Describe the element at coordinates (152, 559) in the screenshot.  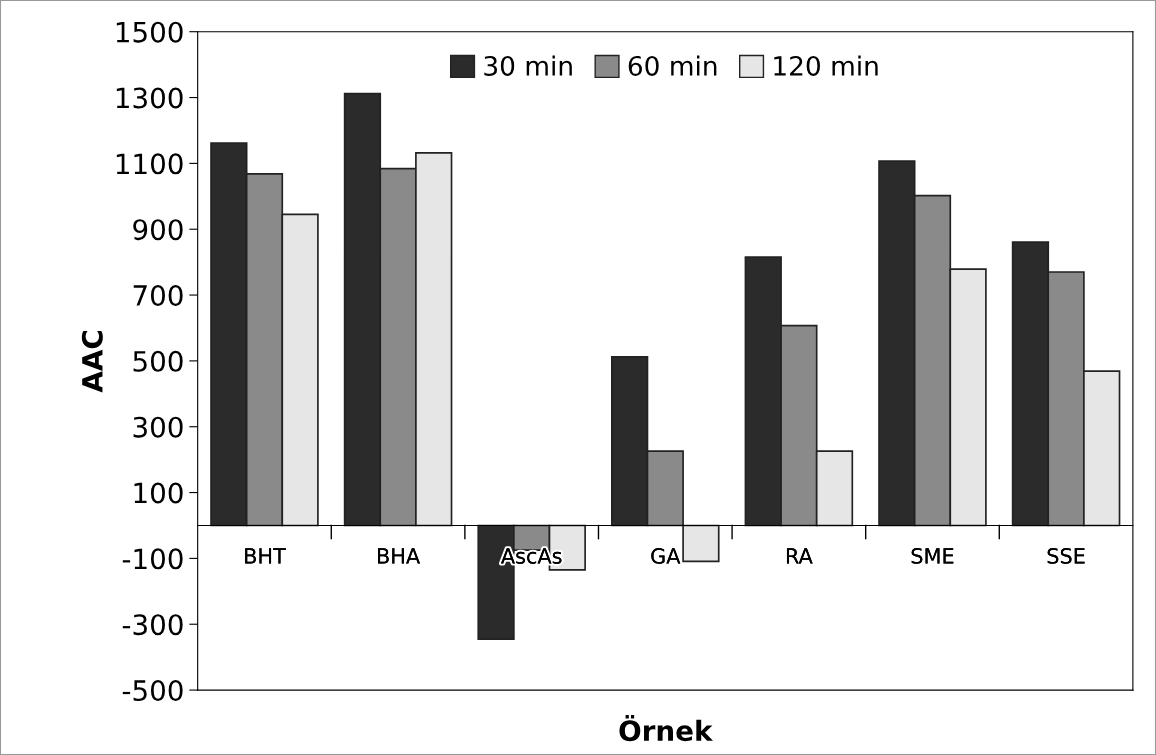
I see `y-tick-label: -100` at that location.